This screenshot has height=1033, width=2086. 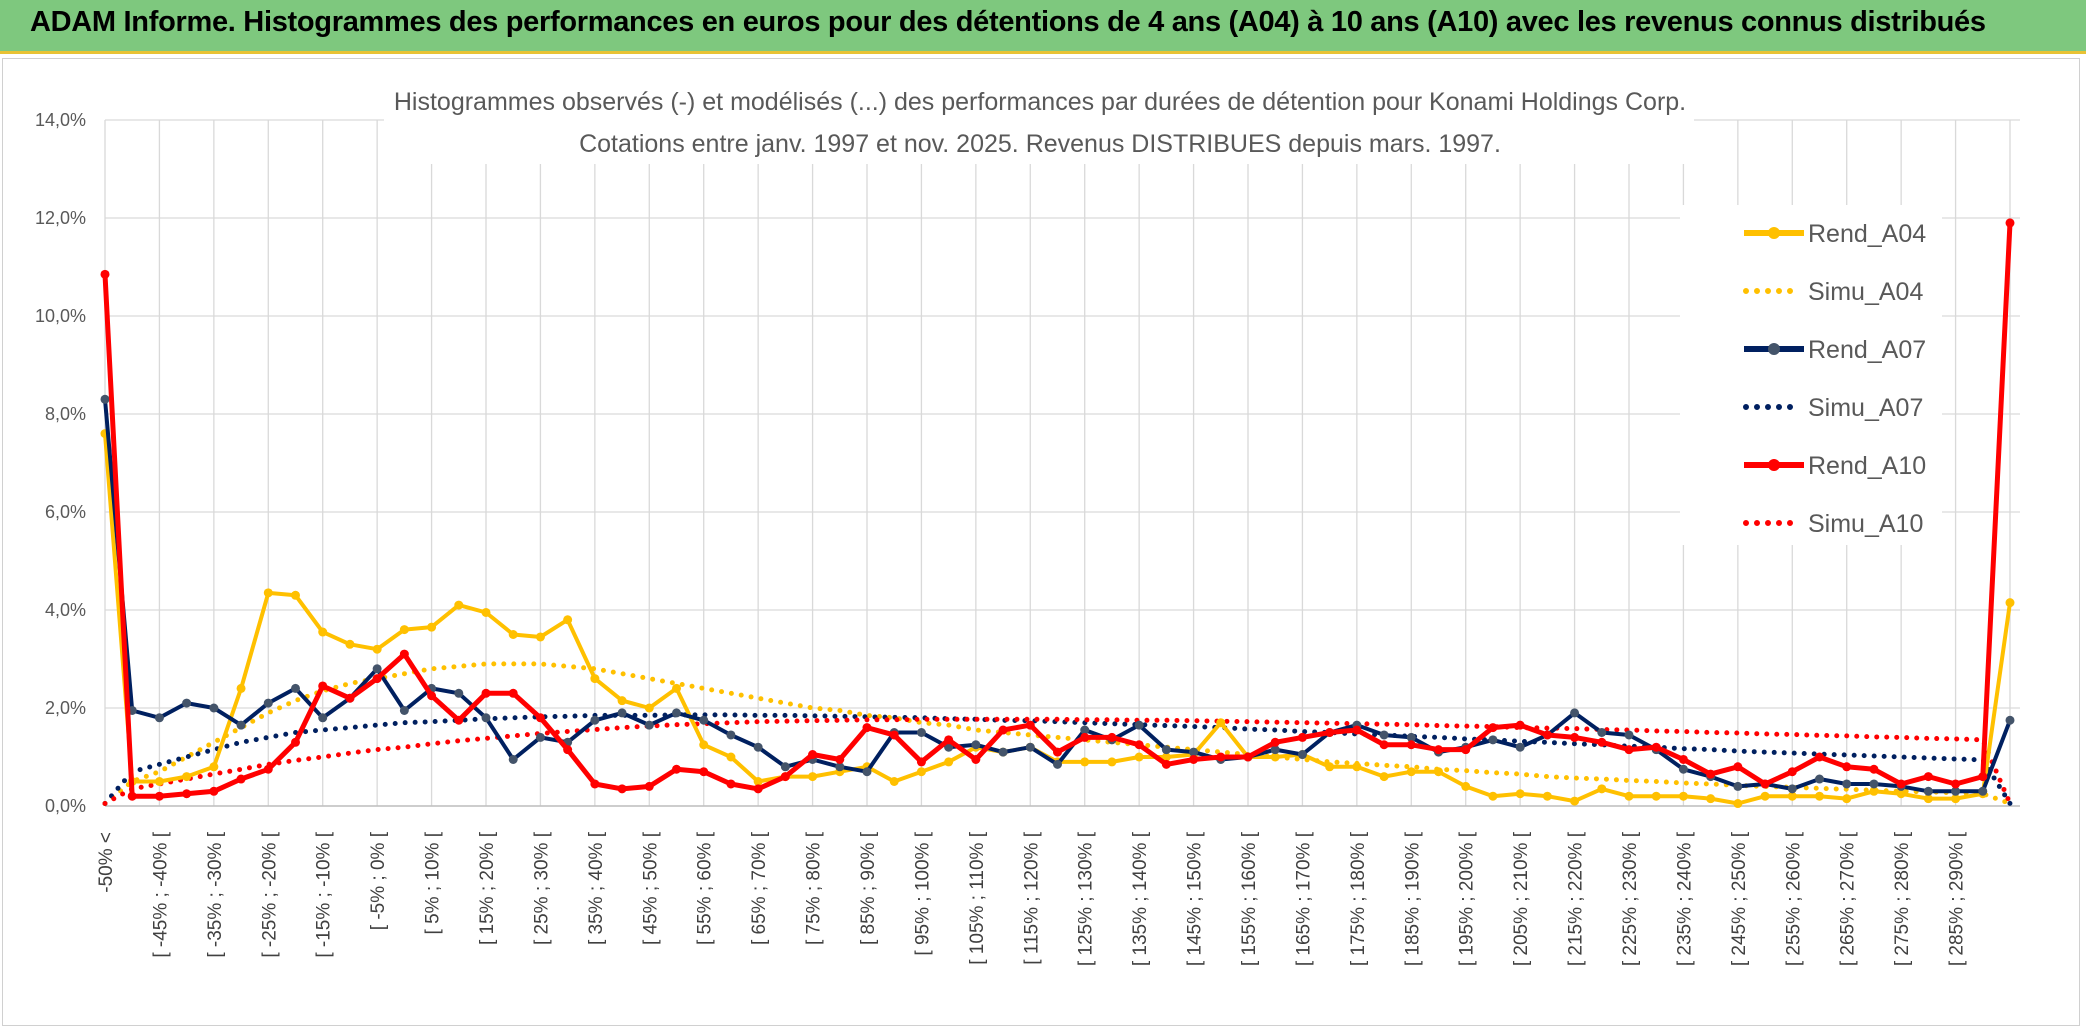 What do you see at coordinates (65, 610) in the screenshot?
I see `y-tick-label: 4,0%` at bounding box center [65, 610].